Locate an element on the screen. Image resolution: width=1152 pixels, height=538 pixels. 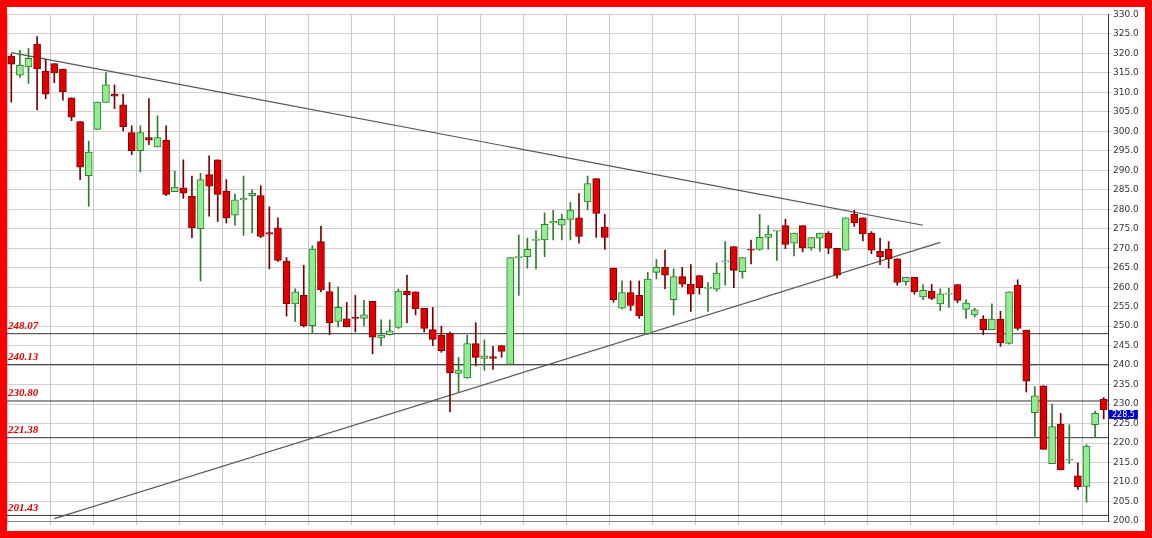
text: 228.5 is located at coordinates (1123, 414).